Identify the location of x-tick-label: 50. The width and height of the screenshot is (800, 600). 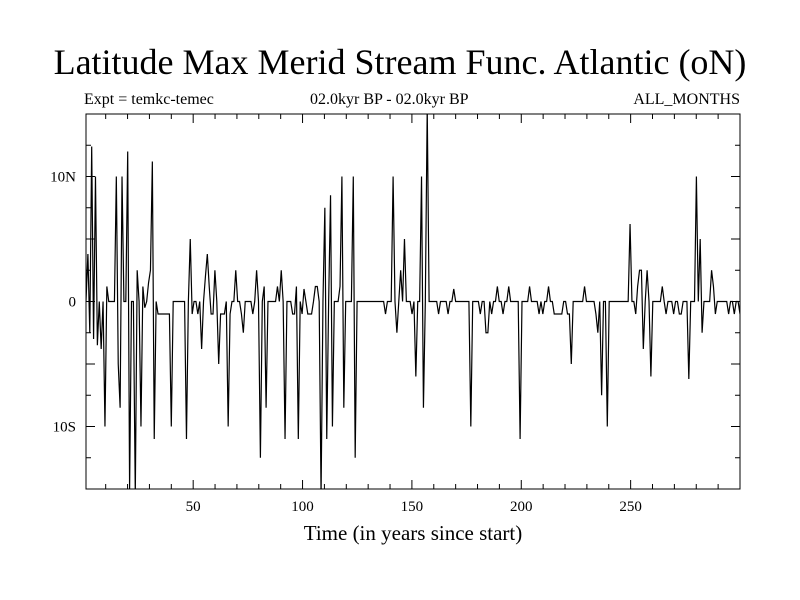
(193, 507).